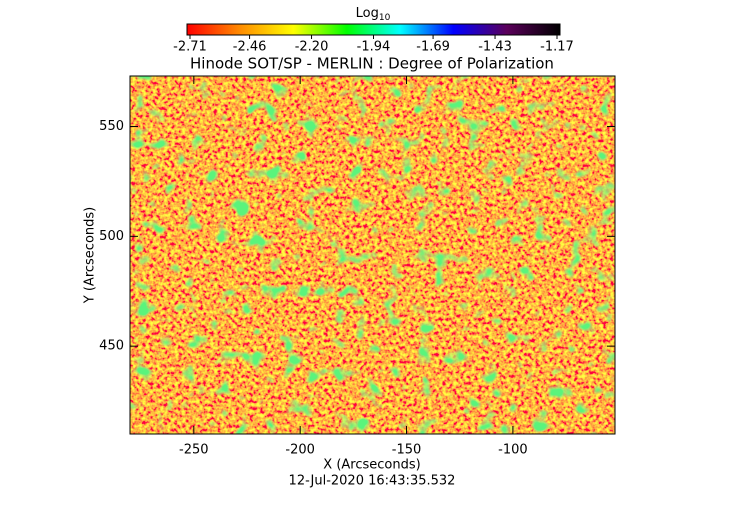 This screenshot has height=512, width=746. I want to click on colorbar-tick-label: -2.46, so click(250, 47).